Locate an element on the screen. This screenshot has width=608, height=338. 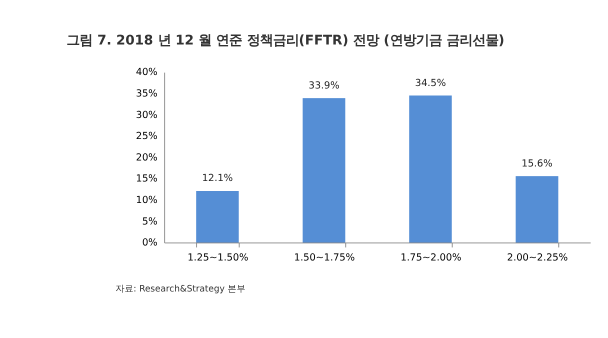
x-tick-label: 1.50~1.75% is located at coordinates (324, 258).